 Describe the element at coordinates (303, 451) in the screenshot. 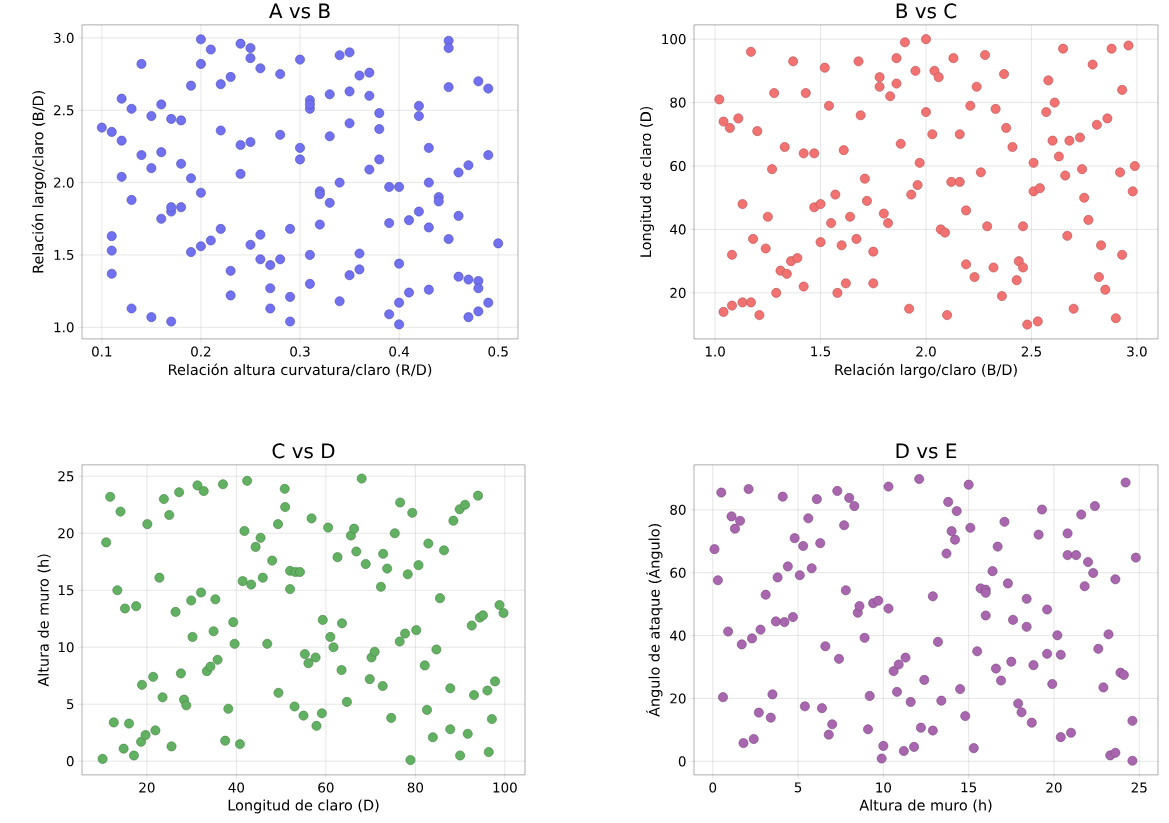

I see `chart-title: C vs D` at that location.